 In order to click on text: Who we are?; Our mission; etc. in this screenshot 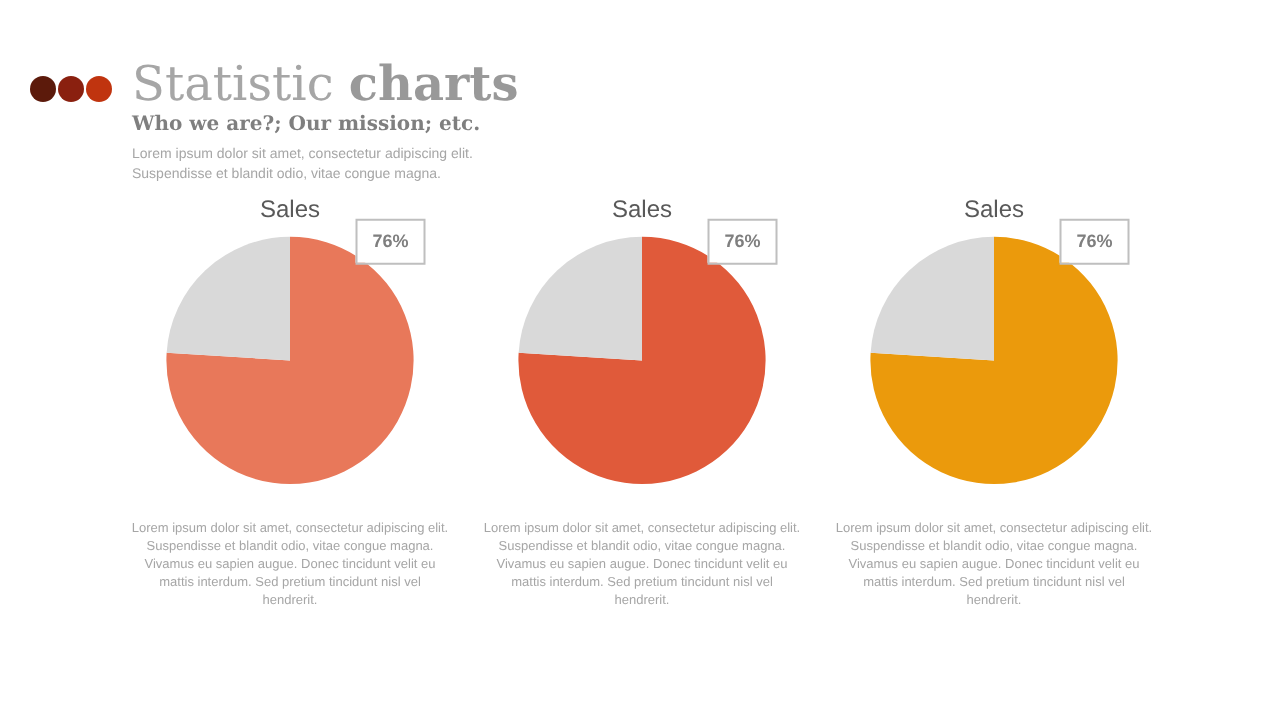, I will do `click(307, 125)`.